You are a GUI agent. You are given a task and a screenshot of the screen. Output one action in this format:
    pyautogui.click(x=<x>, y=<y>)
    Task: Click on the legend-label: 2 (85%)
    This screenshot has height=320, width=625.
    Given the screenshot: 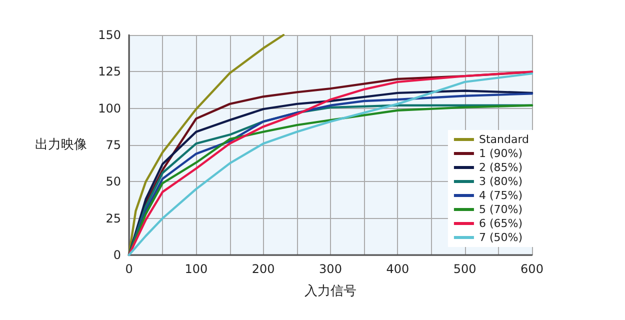 What is the action you would take?
    pyautogui.click(x=500, y=167)
    